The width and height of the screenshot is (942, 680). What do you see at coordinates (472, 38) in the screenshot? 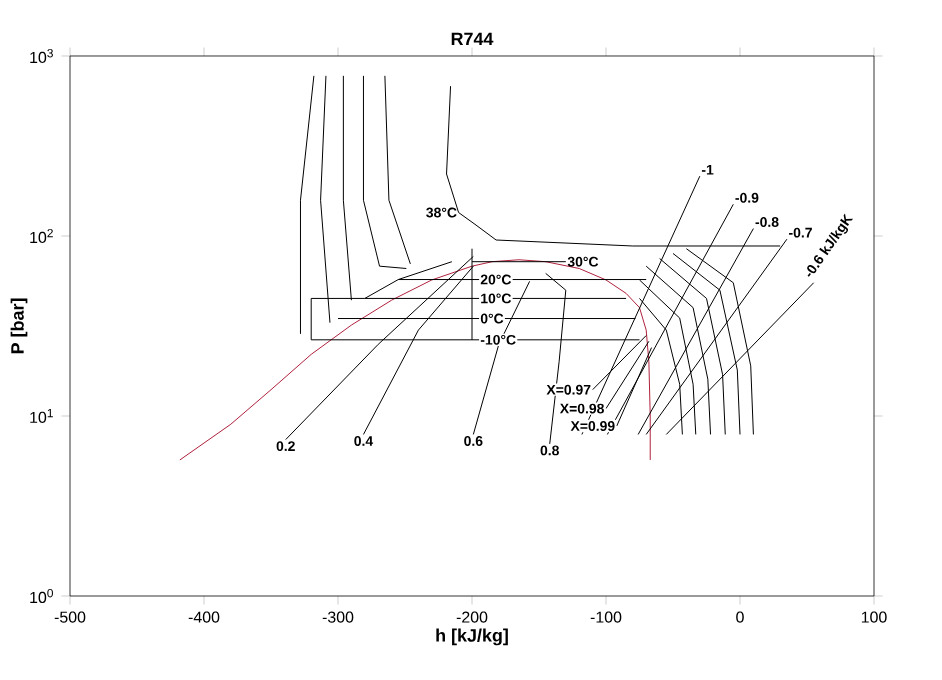
I see `chart-title: R744` at bounding box center [472, 38].